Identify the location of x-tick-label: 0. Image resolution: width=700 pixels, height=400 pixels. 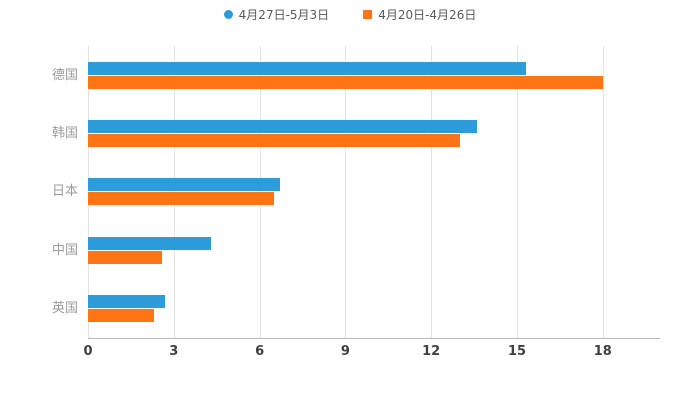
(88, 351).